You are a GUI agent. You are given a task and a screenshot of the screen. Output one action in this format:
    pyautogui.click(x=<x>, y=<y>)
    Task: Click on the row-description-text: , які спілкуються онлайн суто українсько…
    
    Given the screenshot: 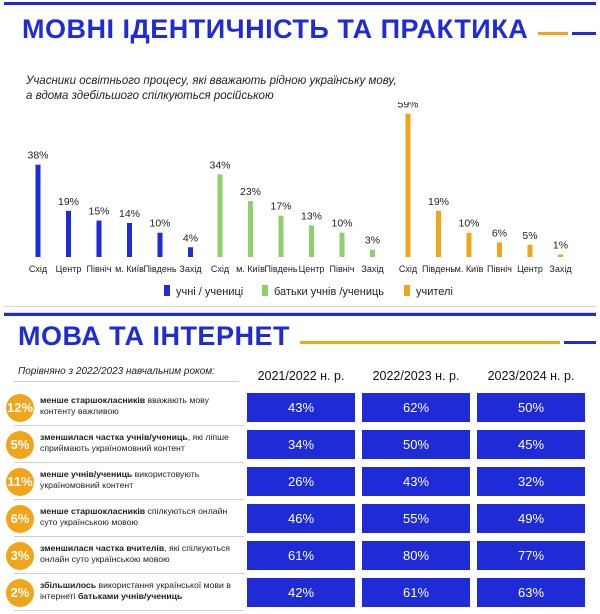 What is the action you would take?
    pyautogui.click(x=135, y=553)
    